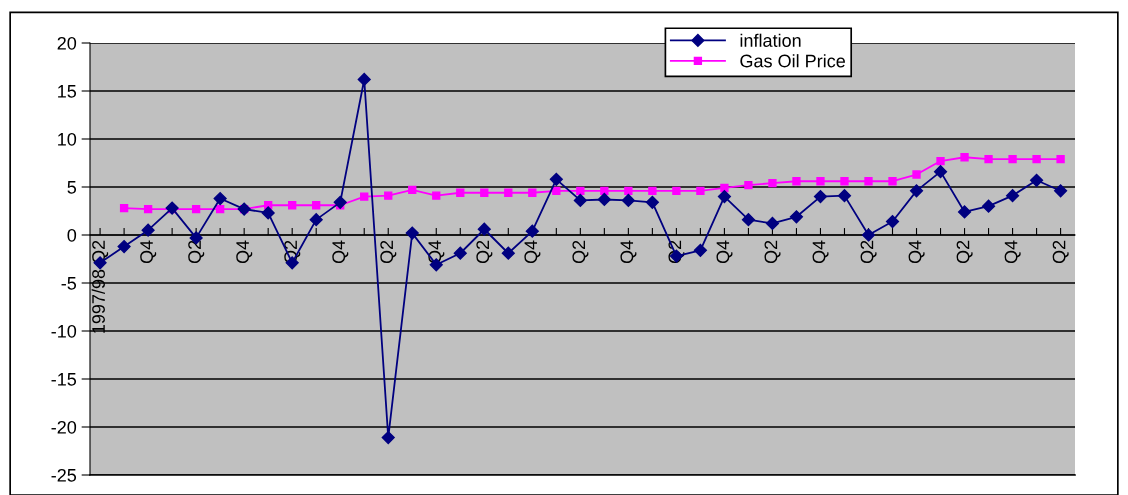 This screenshot has width=1128, height=495. Describe the element at coordinates (67, 43) in the screenshot. I see `y-tick-label: 20` at that location.